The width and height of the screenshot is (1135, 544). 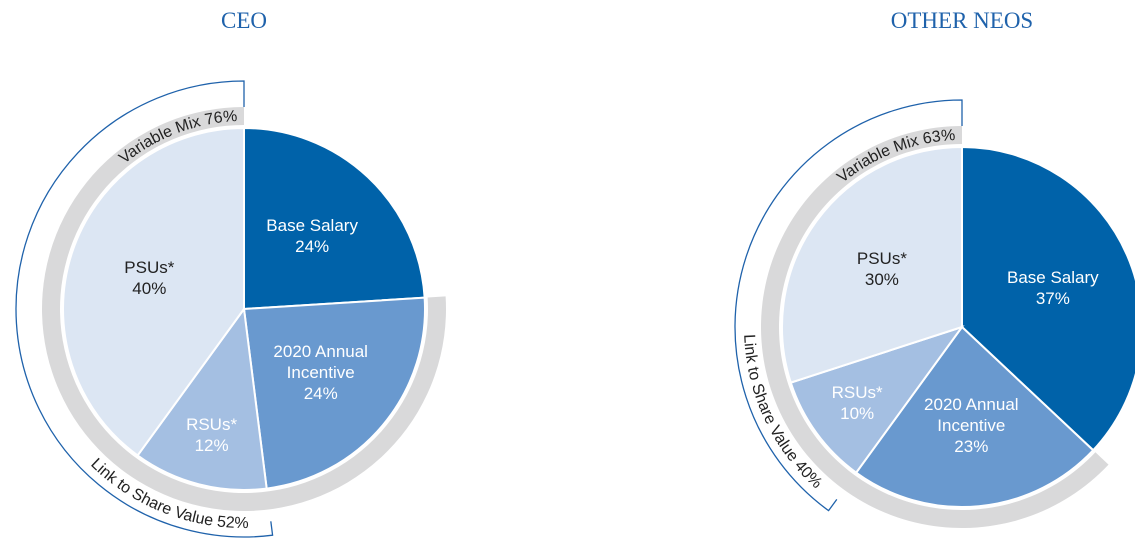 I want to click on slice-label-box: RSUs* 12%, so click(x=212, y=435).